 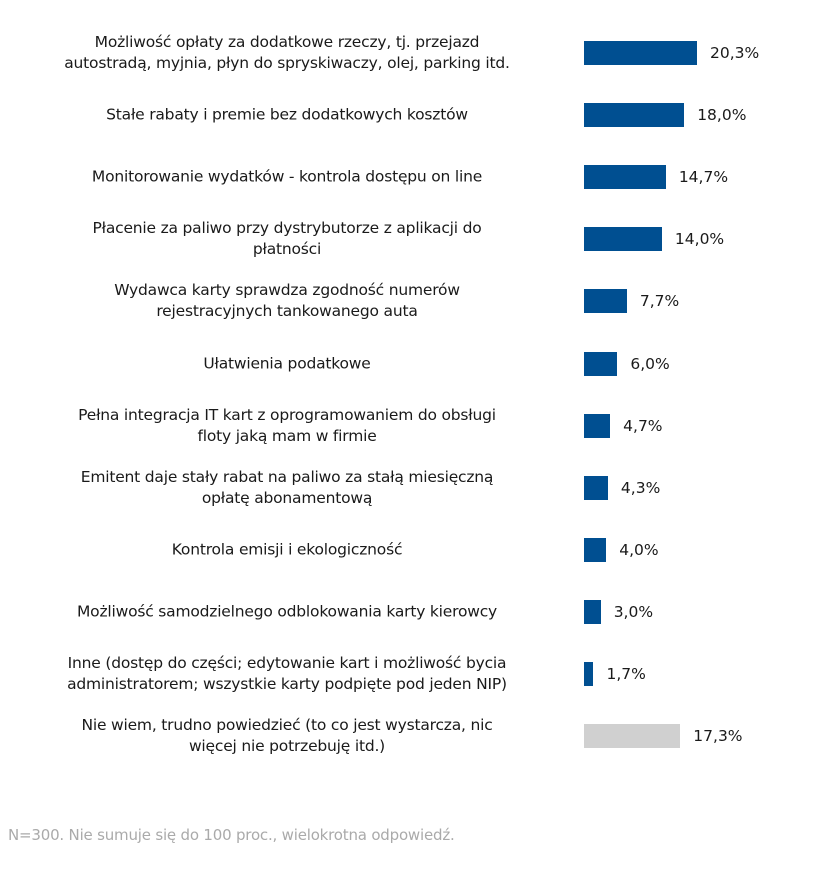 What do you see at coordinates (640, 487) in the screenshot?
I see `value-label: 4,3%` at bounding box center [640, 487].